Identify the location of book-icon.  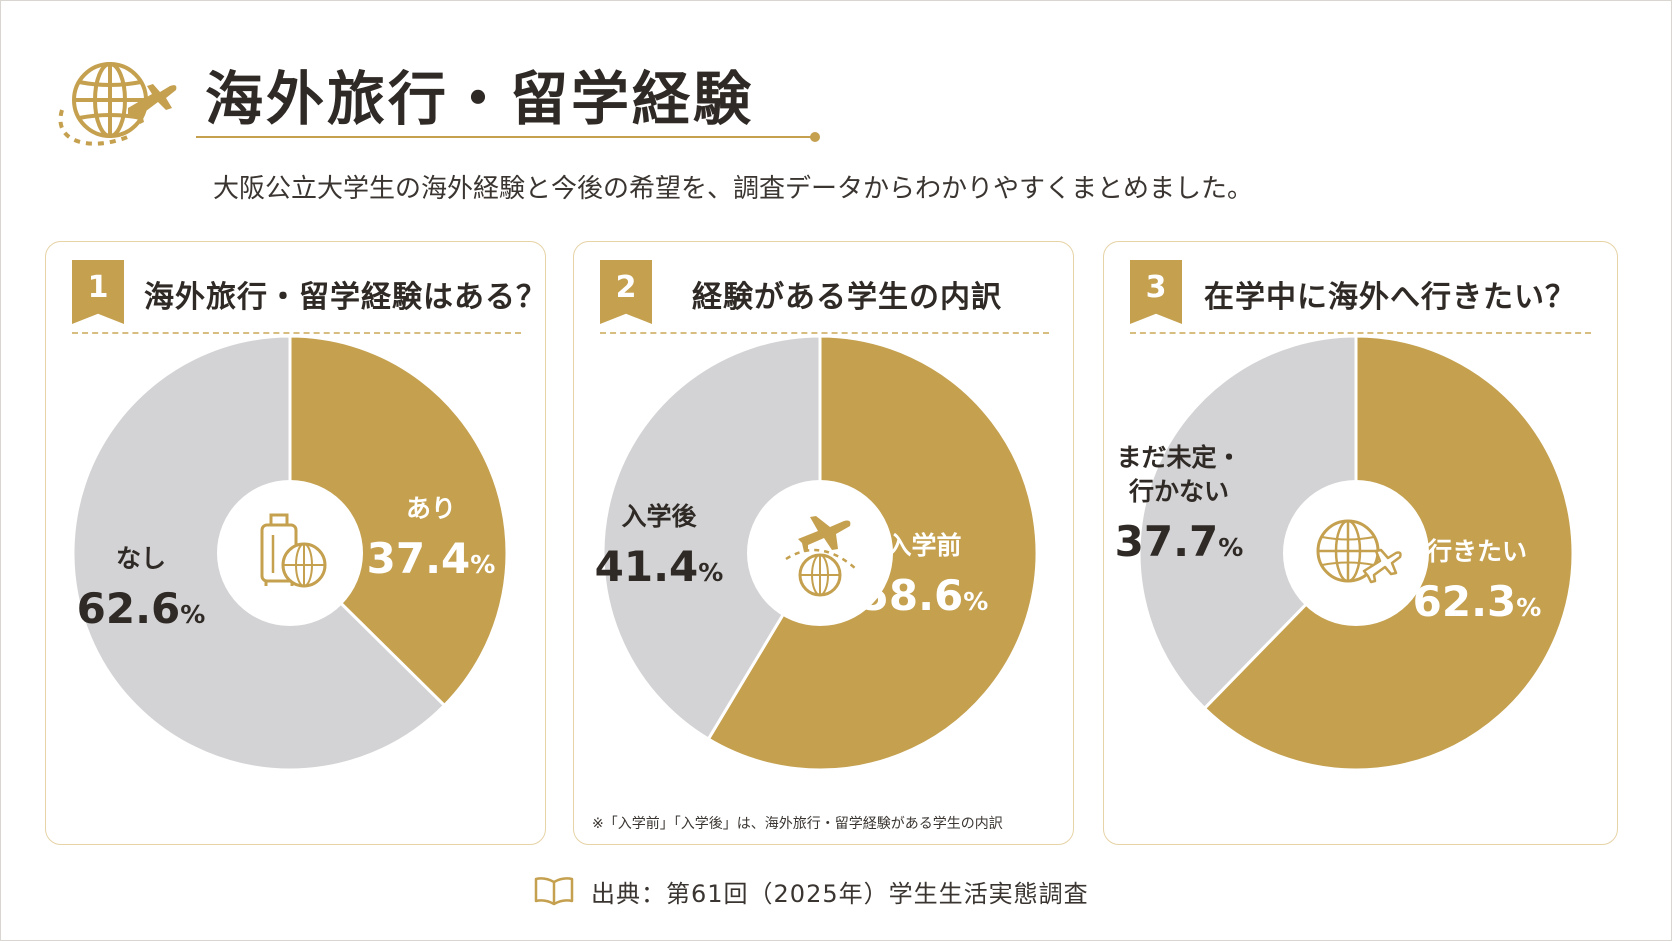
(554, 891).